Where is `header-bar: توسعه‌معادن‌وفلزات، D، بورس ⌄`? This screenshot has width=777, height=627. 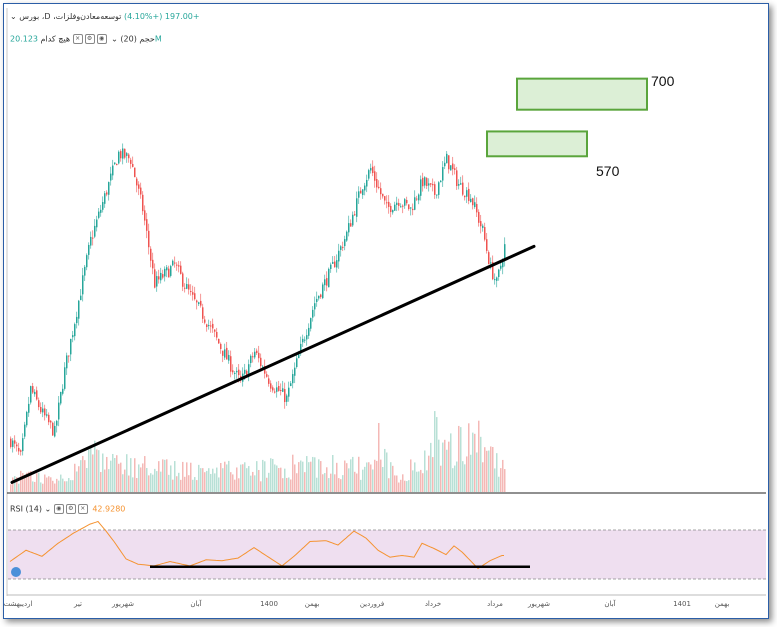 header-bar: توسعه‌معادن‌وفلزات، D، بورس ⌄ is located at coordinates (66, 16).